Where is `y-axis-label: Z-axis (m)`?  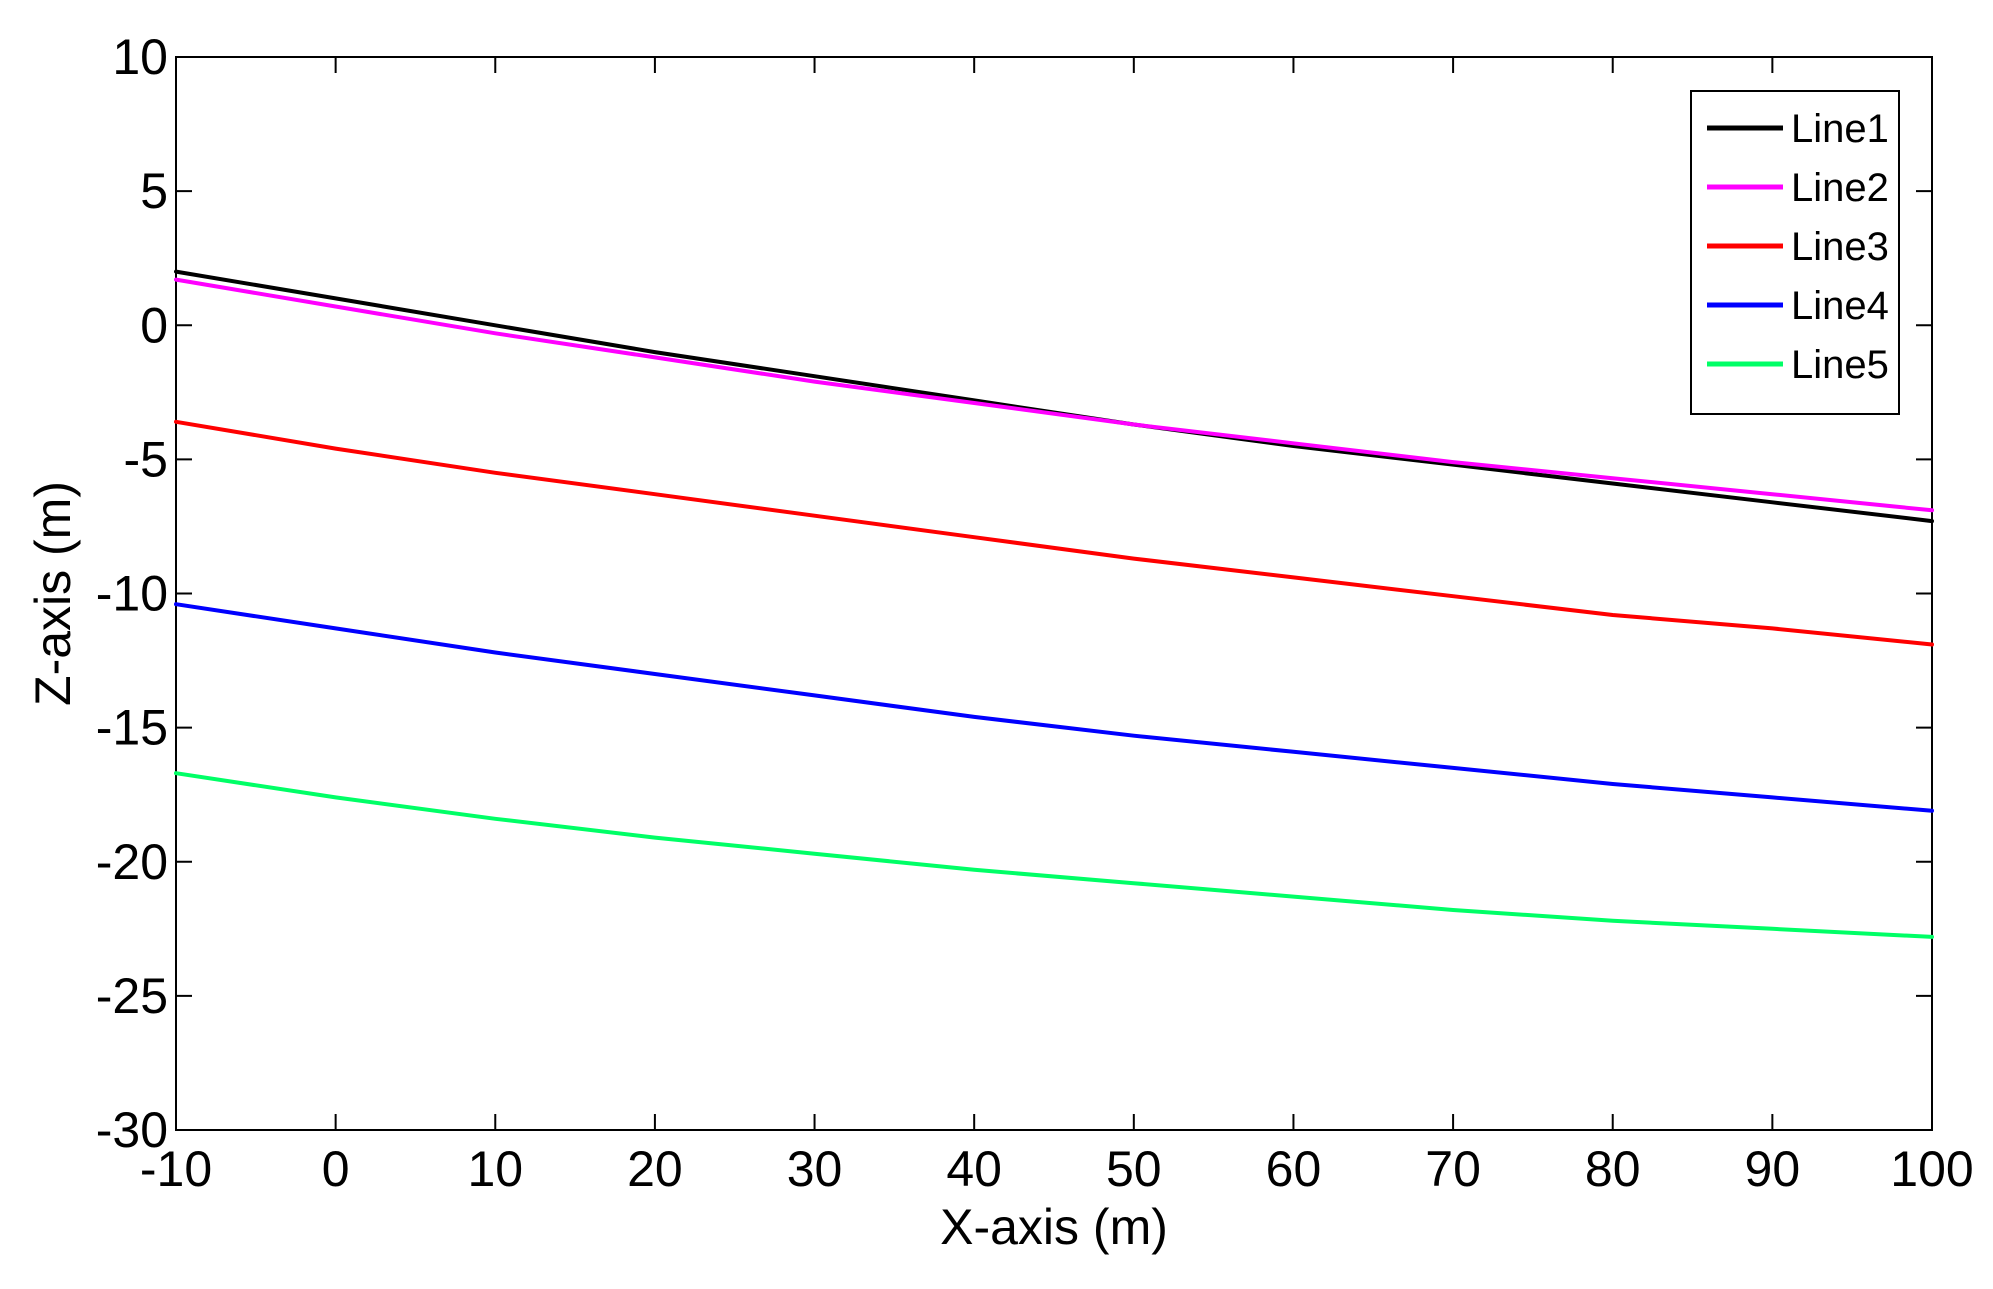 y-axis-label: Z-axis (m) is located at coordinates (53, 593).